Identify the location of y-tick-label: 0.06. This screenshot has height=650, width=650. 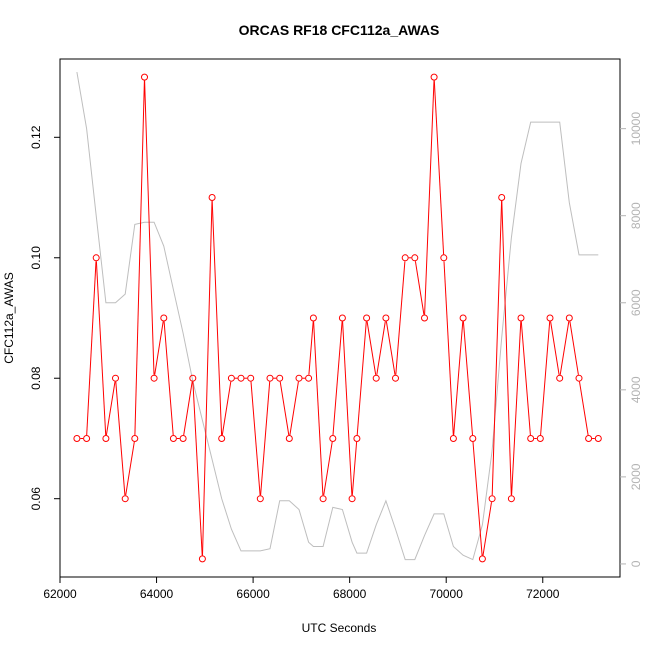
(36, 499).